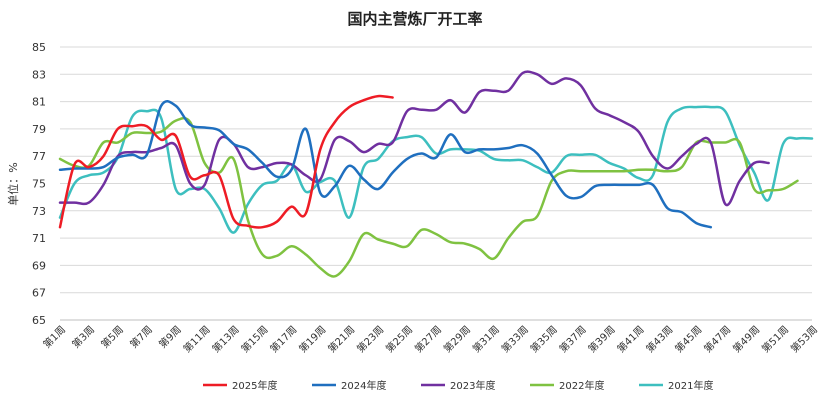  What do you see at coordinates (341, 339) in the screenshot?
I see `x-tick-label: 第21周` at bounding box center [341, 339].